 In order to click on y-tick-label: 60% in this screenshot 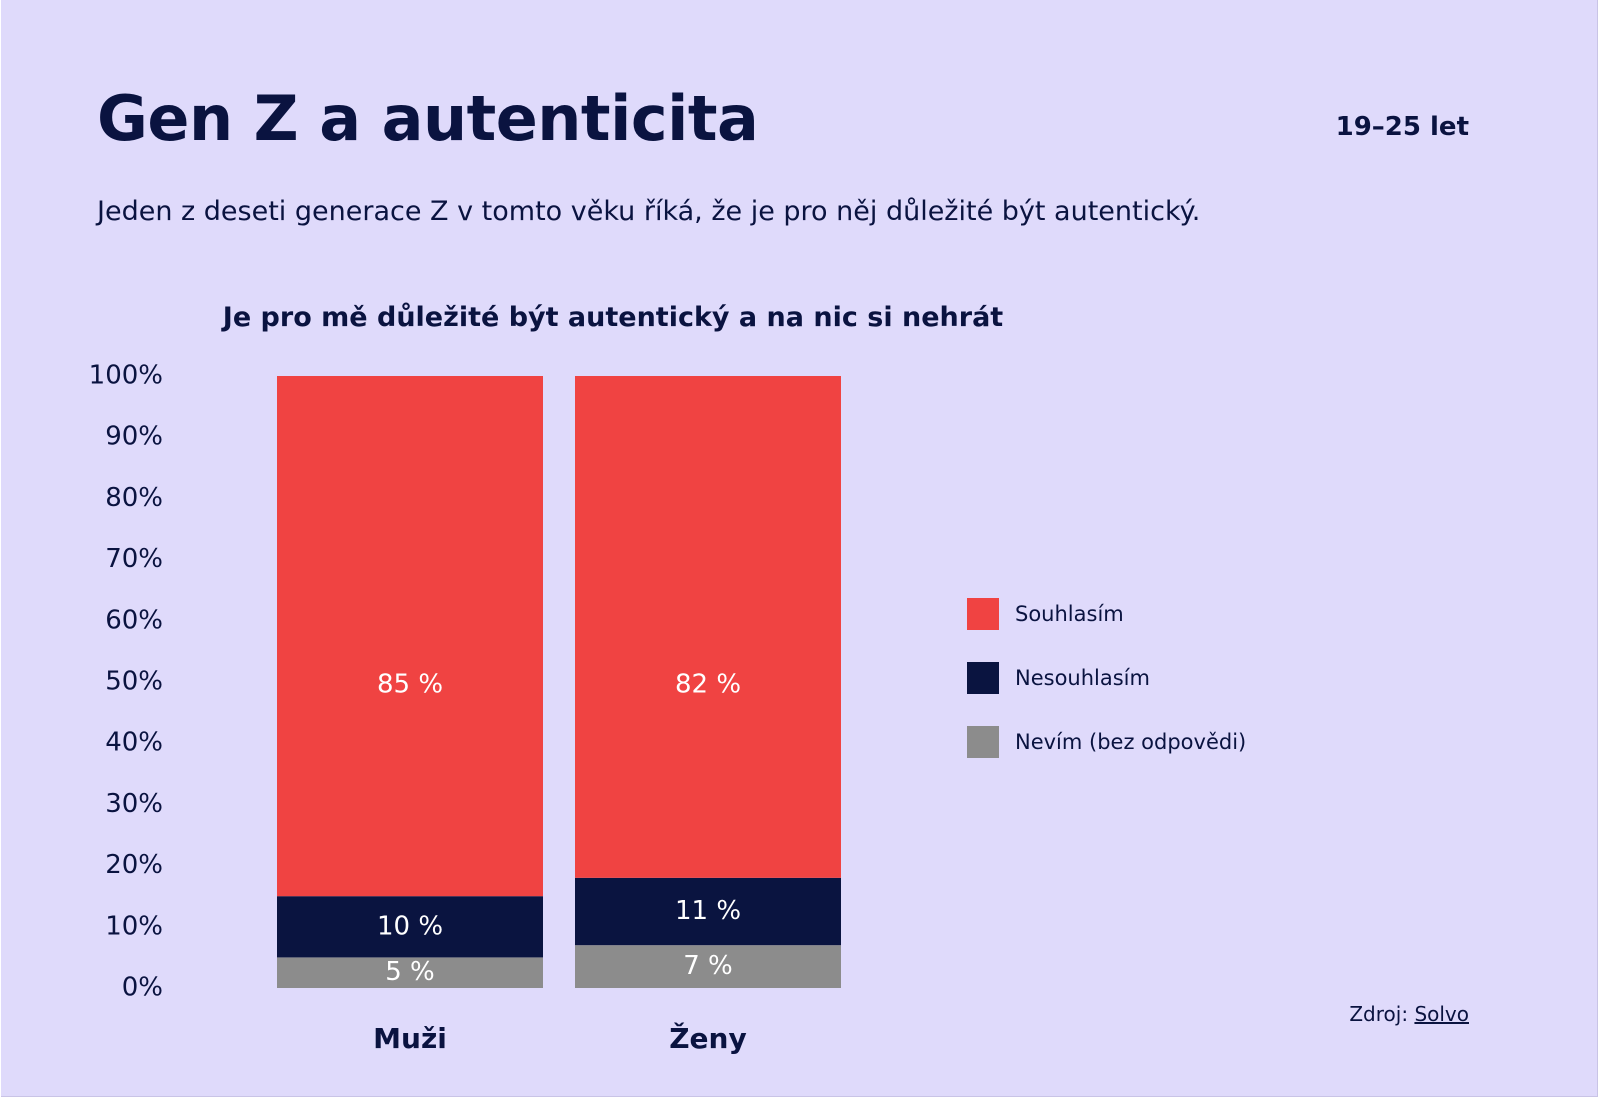, I will do `click(134, 620)`.